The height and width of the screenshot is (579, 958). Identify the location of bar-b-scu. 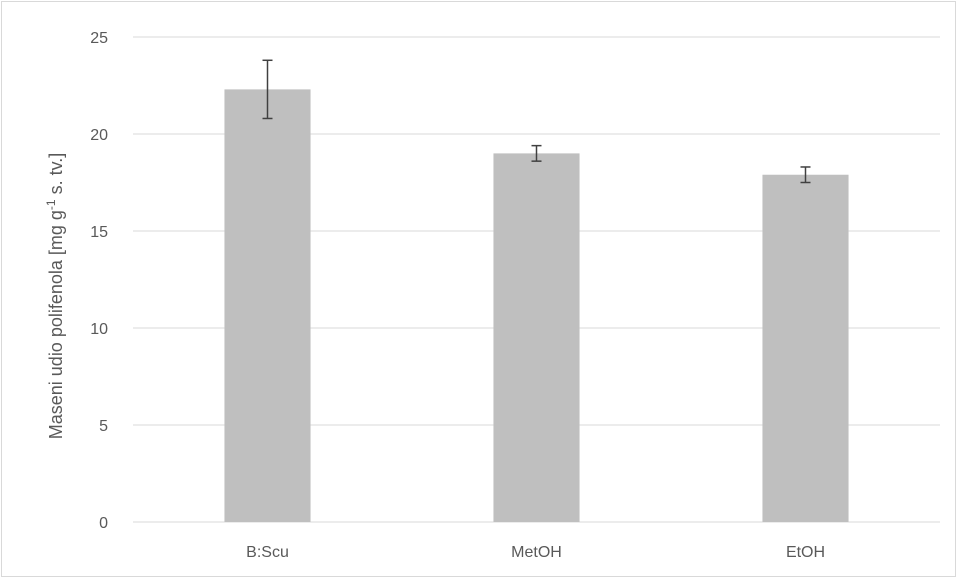
(267, 305).